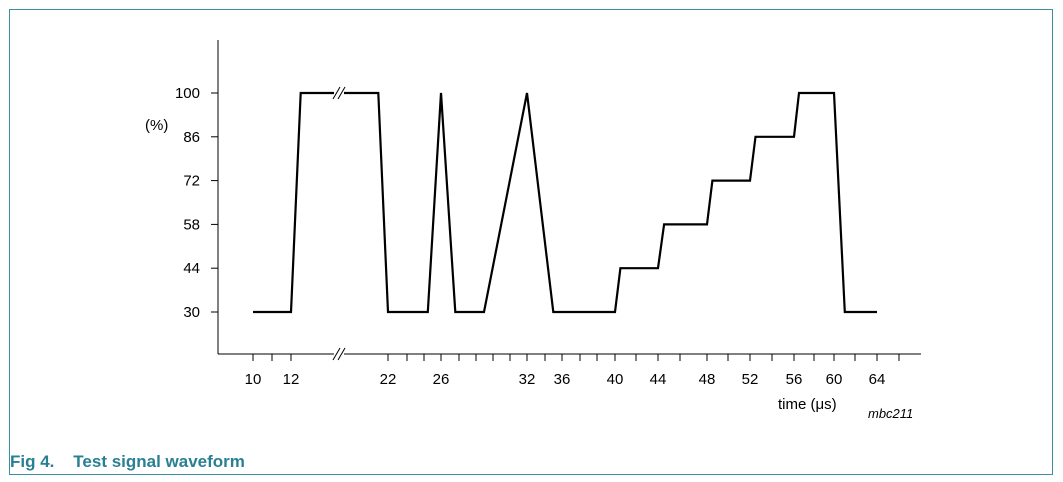 The height and width of the screenshot is (482, 1063). I want to click on x-tick-label: 40, so click(615, 379).